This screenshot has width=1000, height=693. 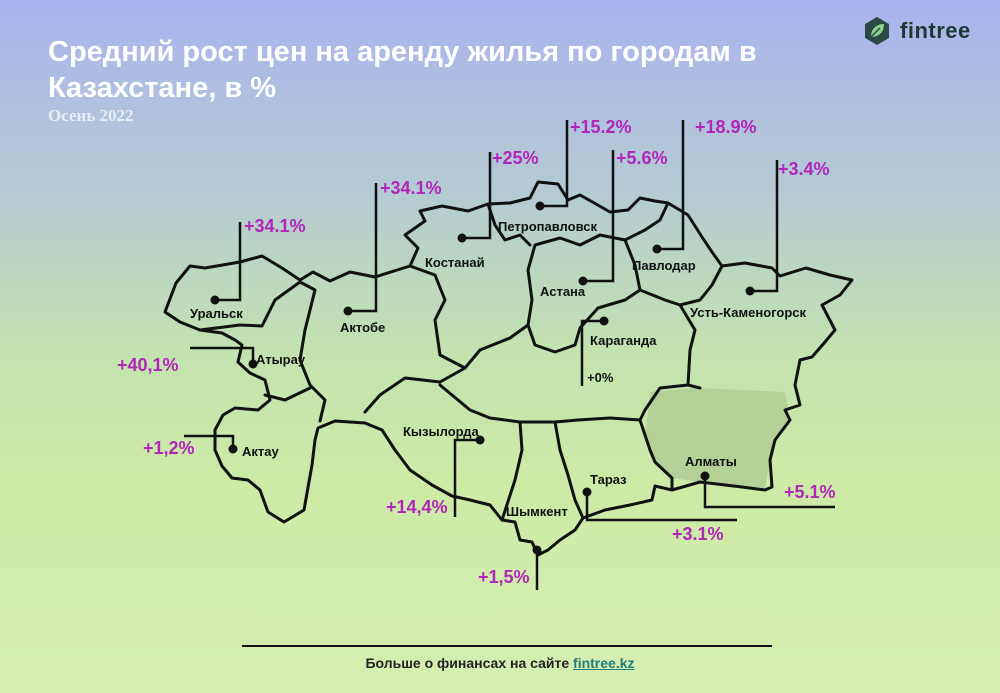 What do you see at coordinates (604, 663) in the screenshot?
I see `footer-link: fintree.kz` at bounding box center [604, 663].